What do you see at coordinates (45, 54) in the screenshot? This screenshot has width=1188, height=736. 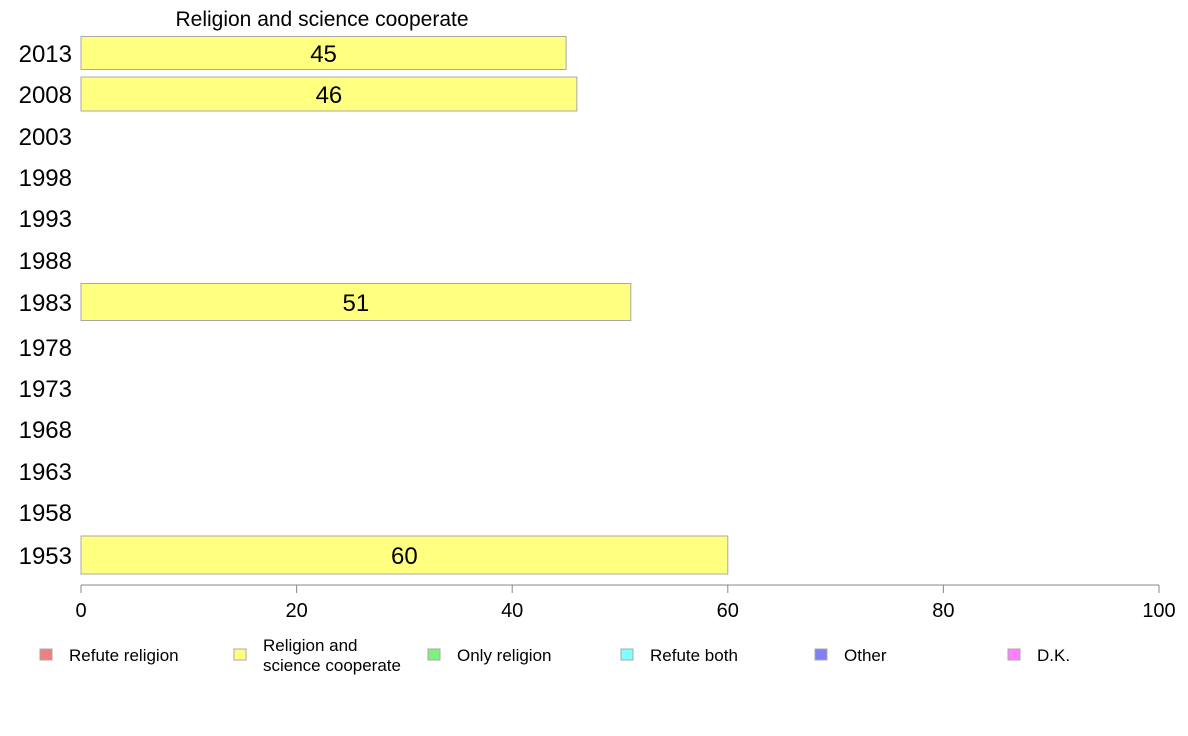 I see `year-label-2013: 2013` at bounding box center [45, 54].